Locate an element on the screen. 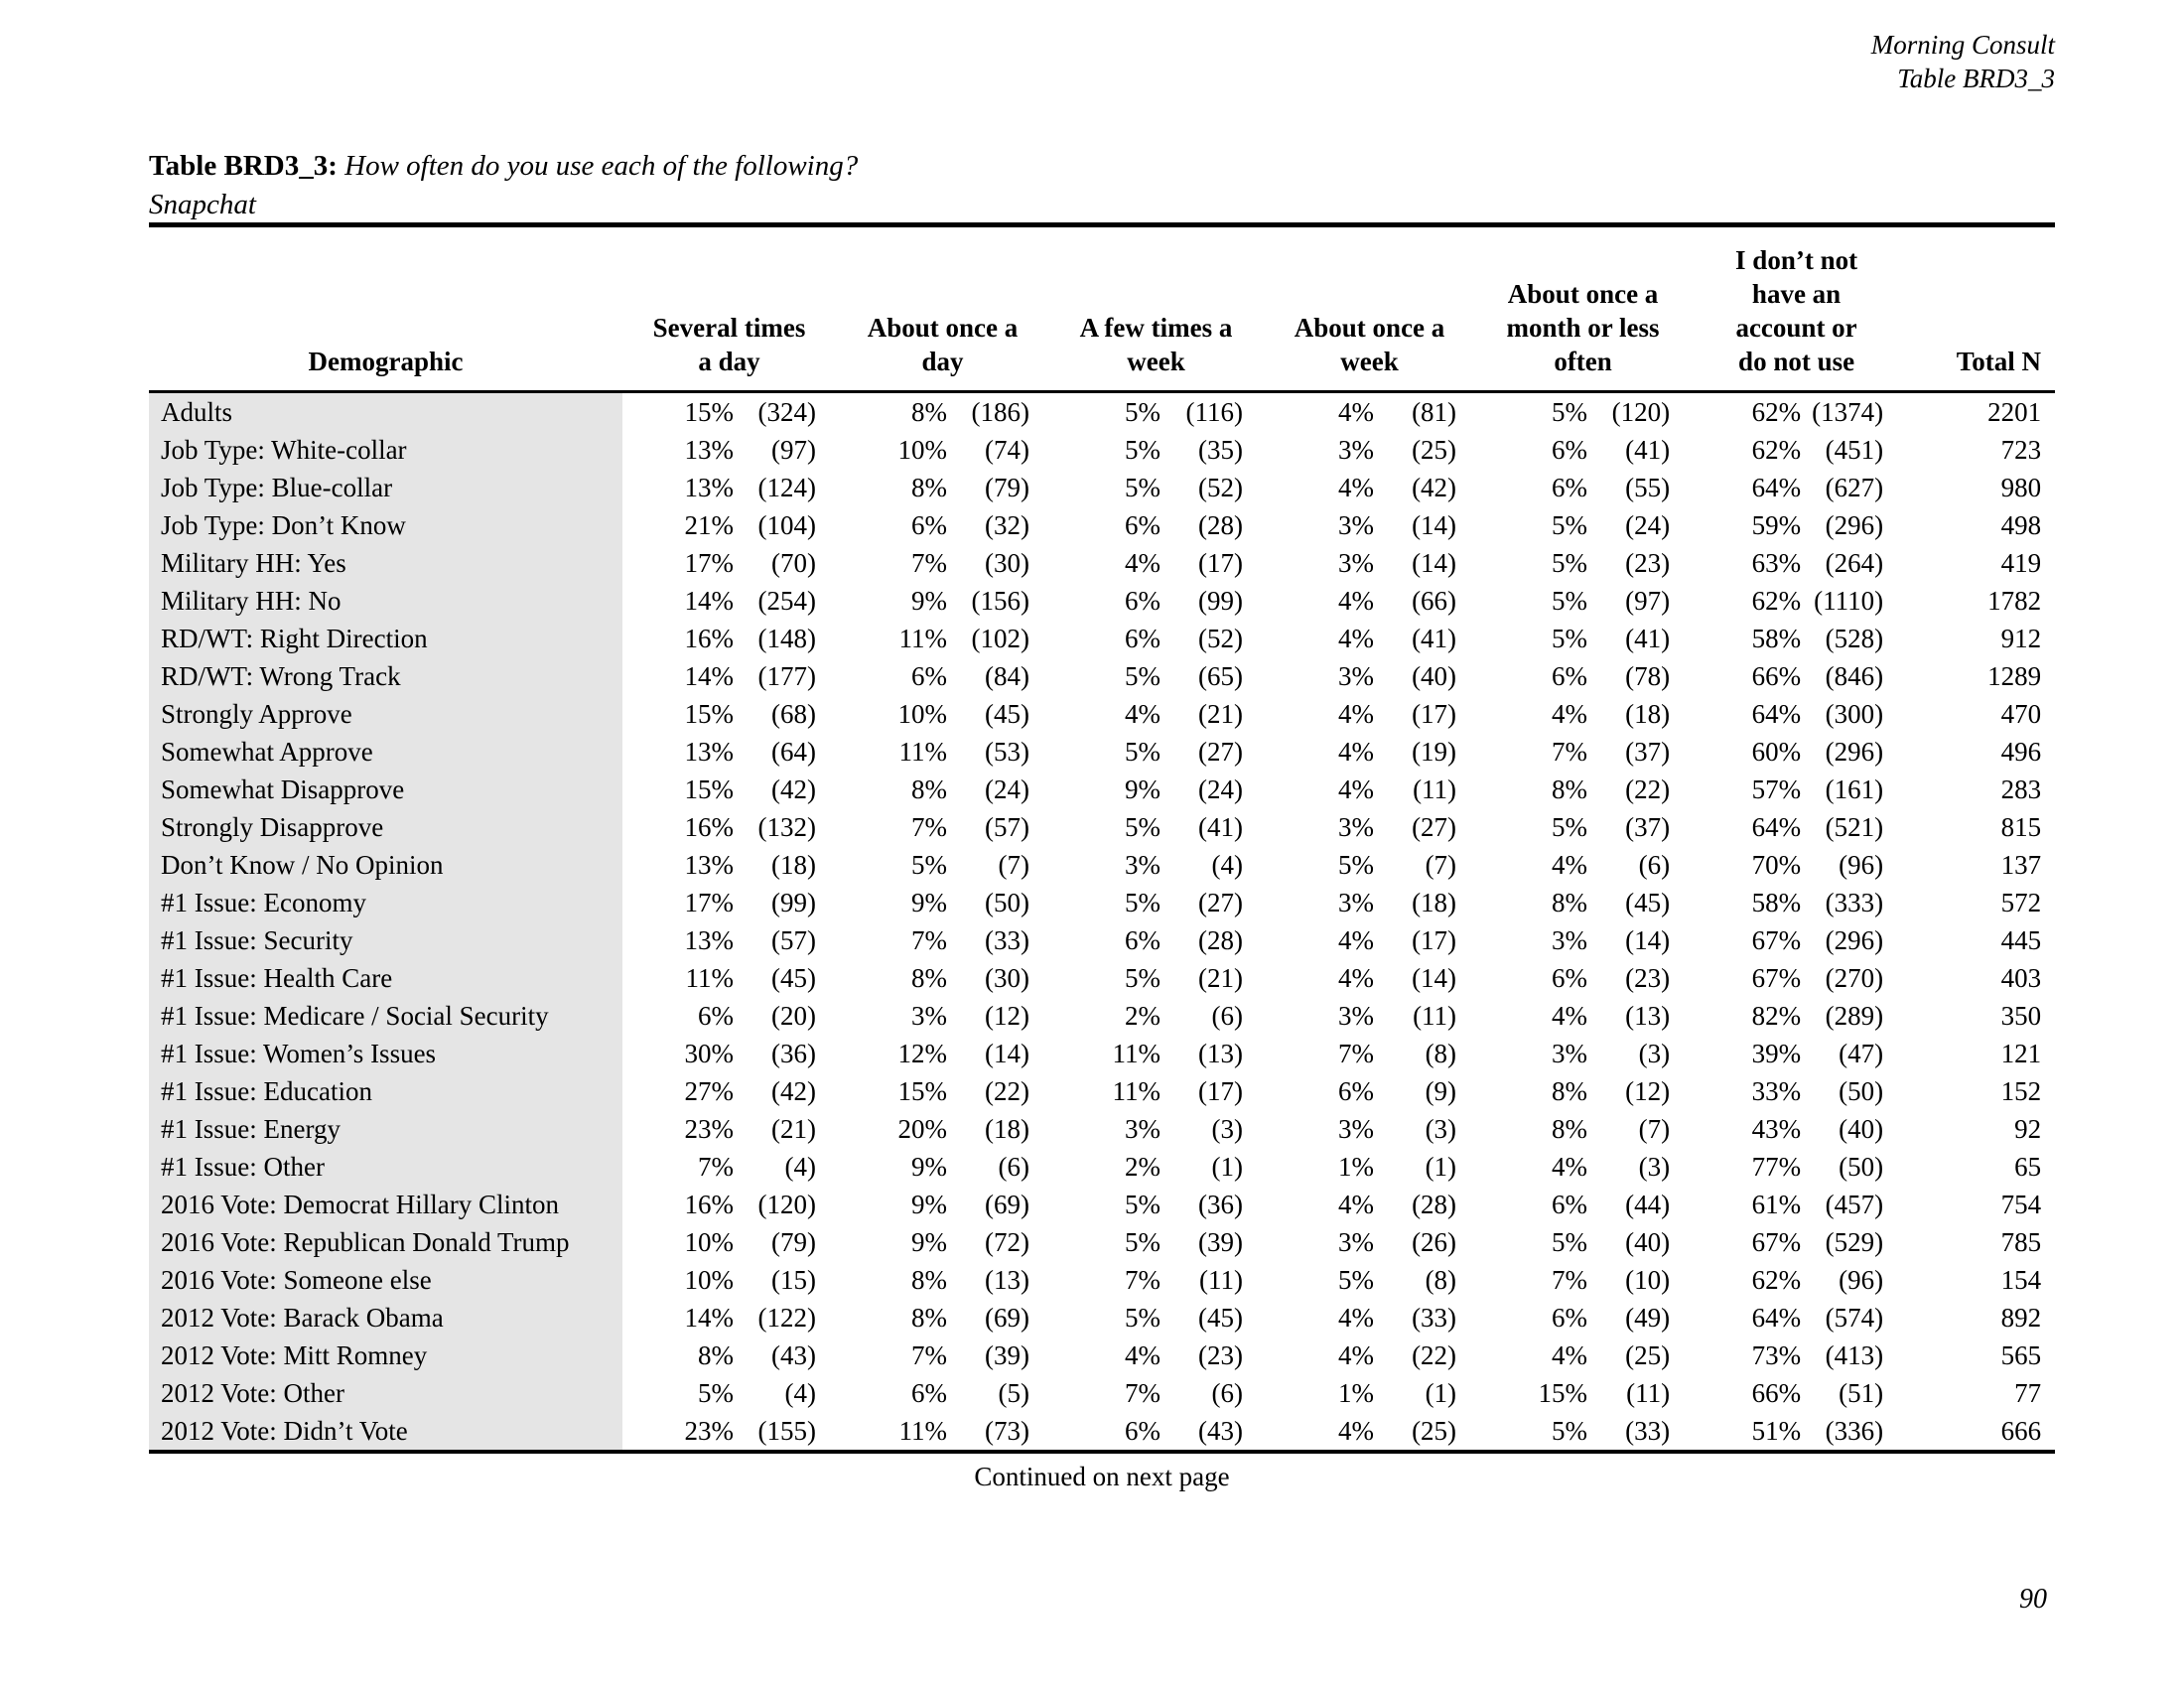 The image size is (2184, 1688). cell-count: (53) is located at coordinates (1007, 752).